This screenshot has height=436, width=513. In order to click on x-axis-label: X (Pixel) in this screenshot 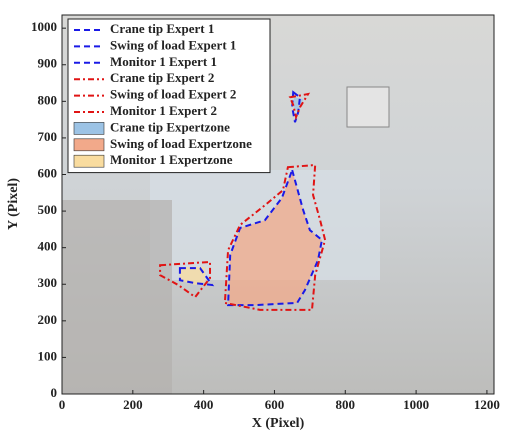, I will do `click(278, 423)`.